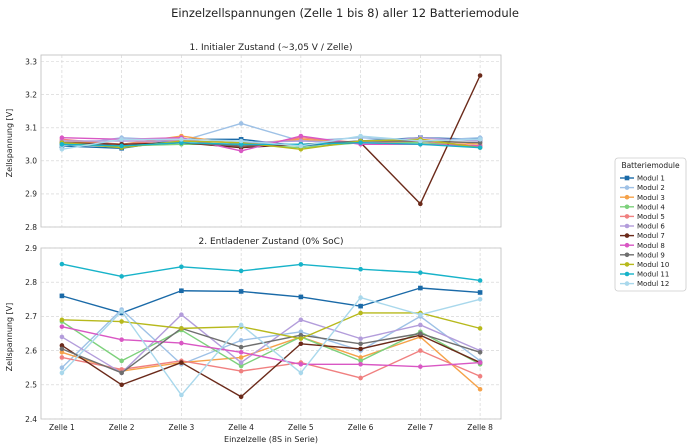  What do you see at coordinates (271, 145) in the screenshot?
I see `panel1-series-line` at bounding box center [271, 145].